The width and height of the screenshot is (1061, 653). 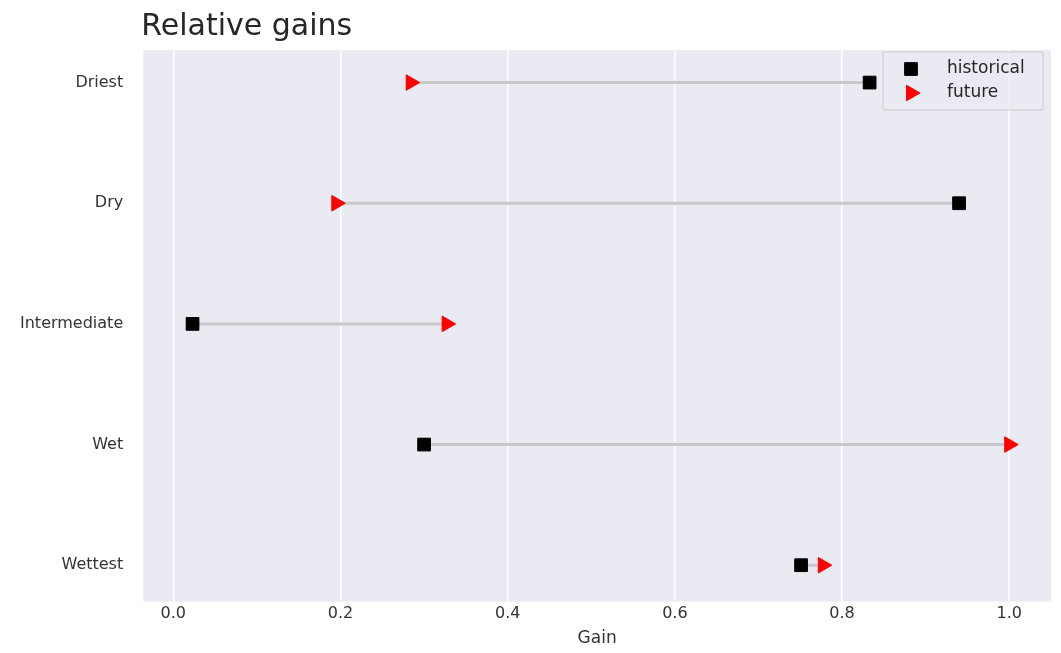 I want to click on x-tick-label: 0.4, so click(x=507, y=613).